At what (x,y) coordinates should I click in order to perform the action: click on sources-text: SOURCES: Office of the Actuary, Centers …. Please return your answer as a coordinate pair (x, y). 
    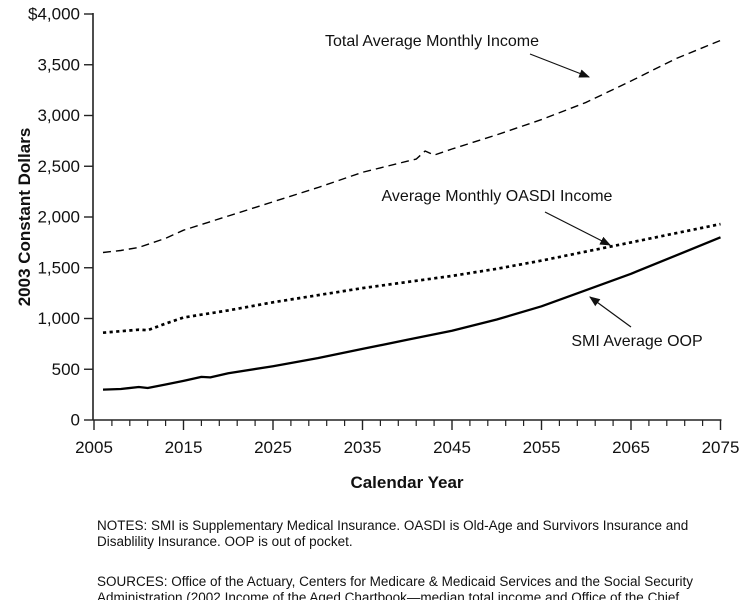
    Looking at the image, I should click on (395, 587).